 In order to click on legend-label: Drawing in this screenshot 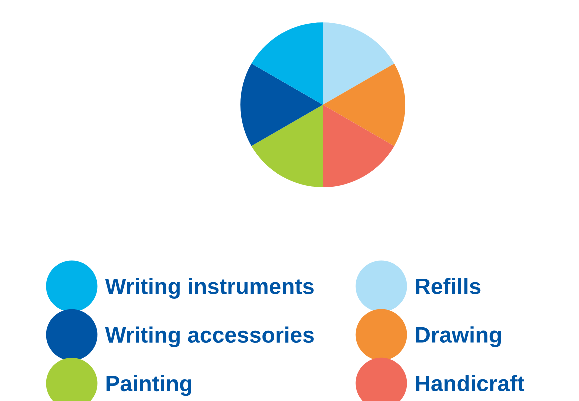, I will do `click(459, 337)`.